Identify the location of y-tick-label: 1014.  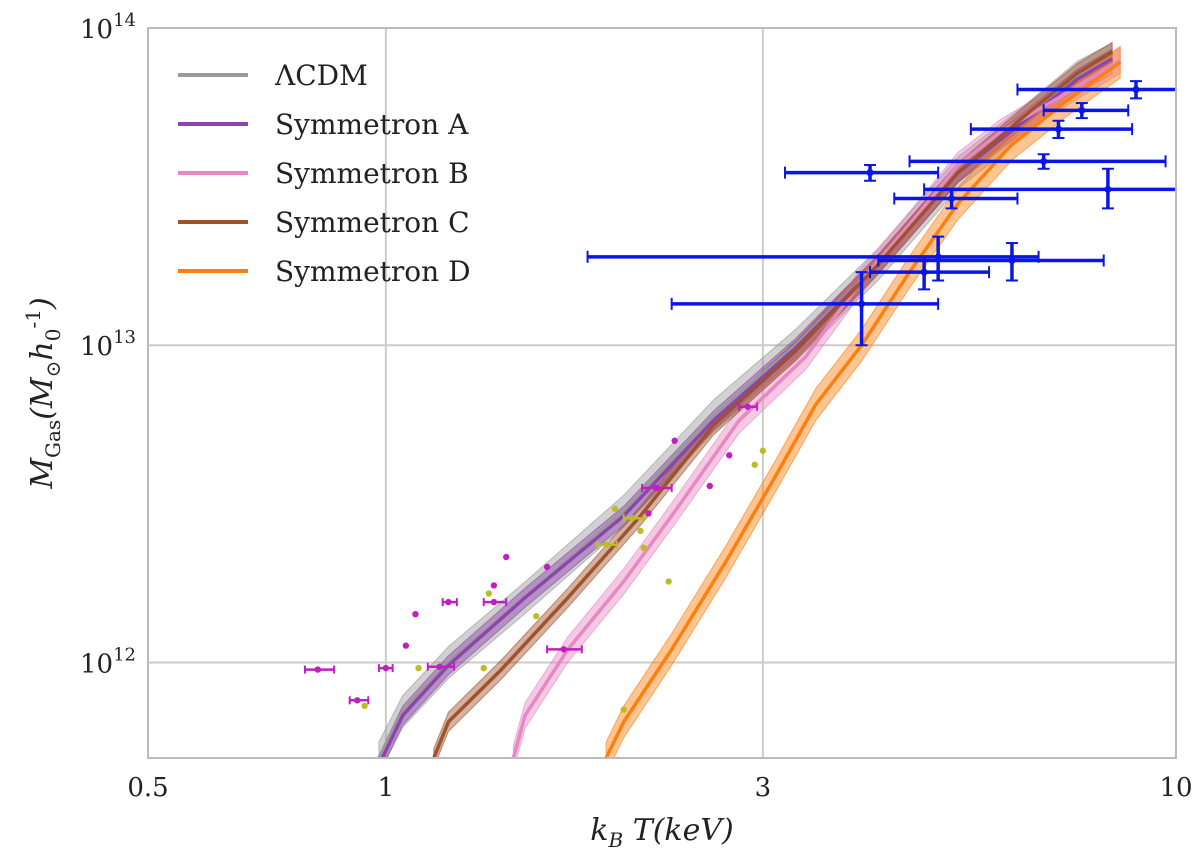
(108, 27).